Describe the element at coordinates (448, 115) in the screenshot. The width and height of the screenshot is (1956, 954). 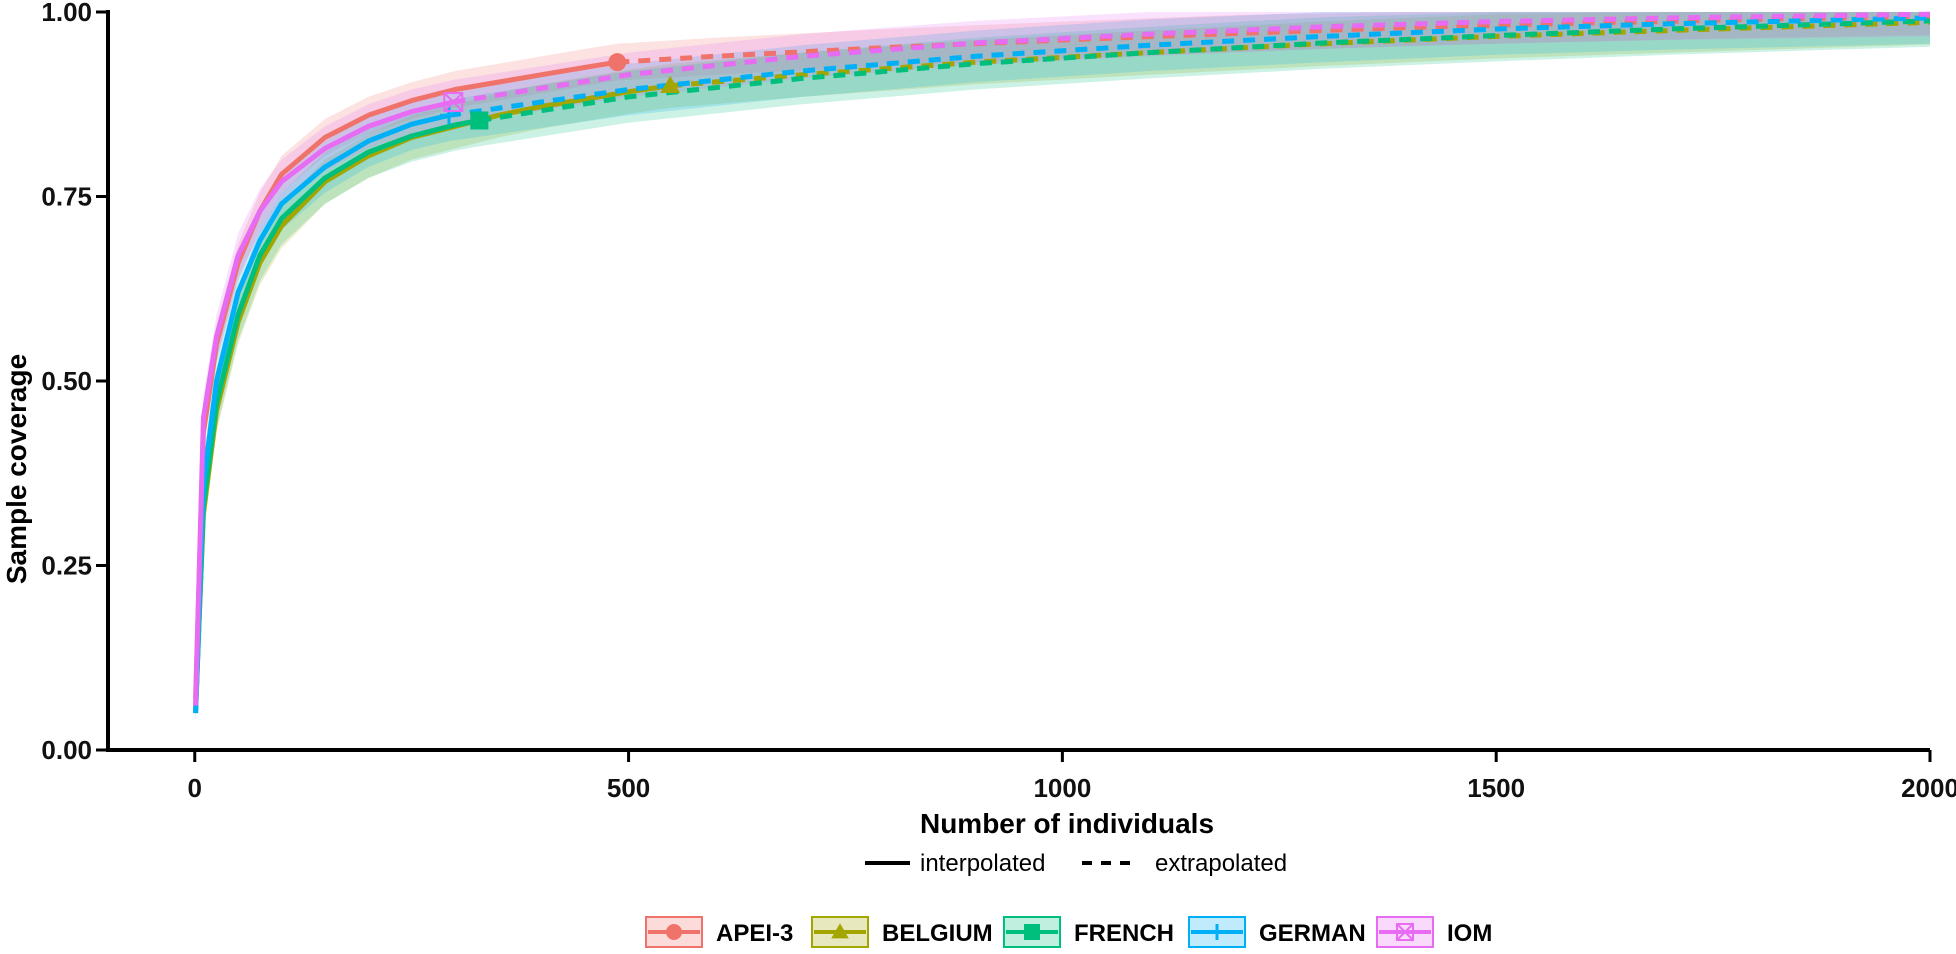
I see `observed-marker-german` at that location.